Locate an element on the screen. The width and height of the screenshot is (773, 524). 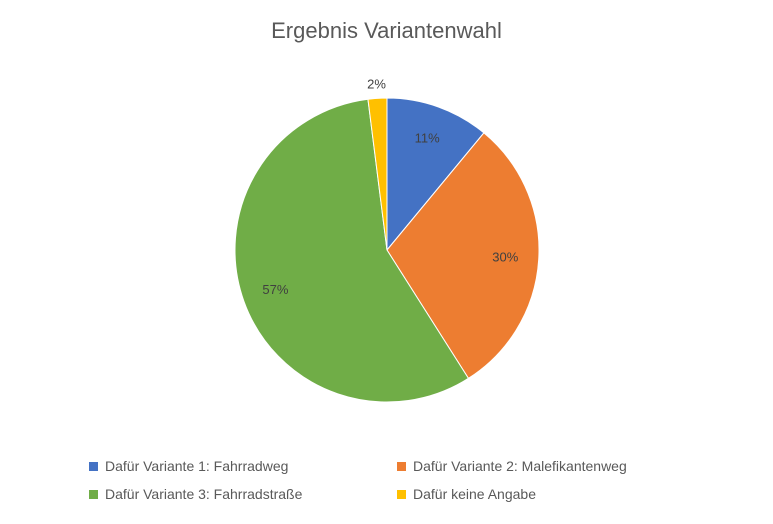
legend-item-variant-3: Dafür Variante 3: Fahrradstraße is located at coordinates (195, 494).